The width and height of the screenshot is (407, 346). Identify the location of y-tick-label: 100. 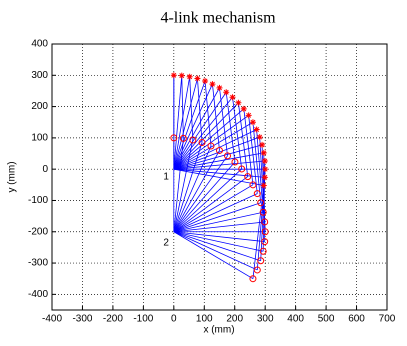
(39, 138).